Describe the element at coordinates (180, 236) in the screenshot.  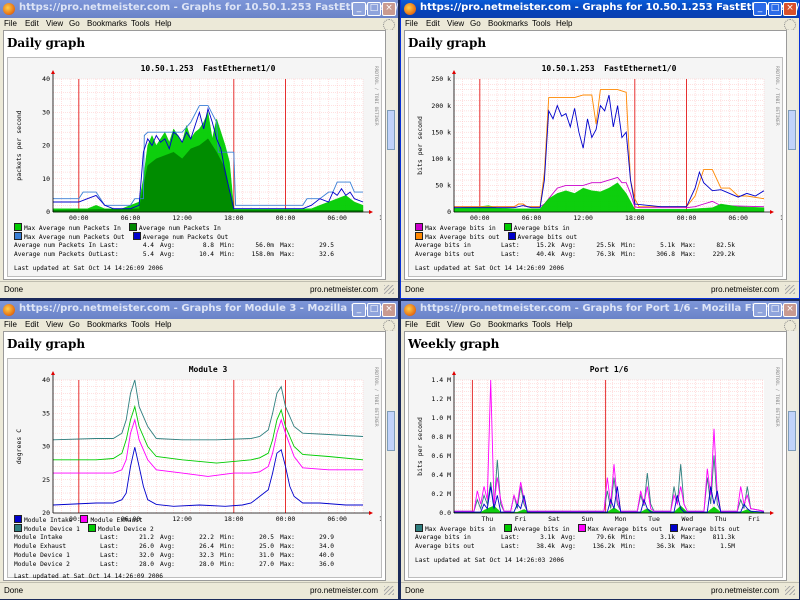
I see `legend-item: Average num Packets Out` at that location.